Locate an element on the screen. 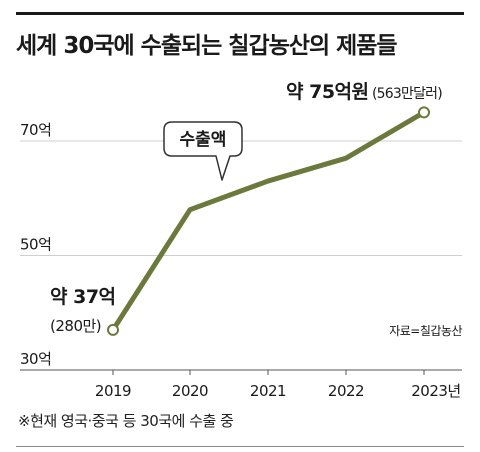  y-tick-label: 50억 is located at coordinates (35, 245).